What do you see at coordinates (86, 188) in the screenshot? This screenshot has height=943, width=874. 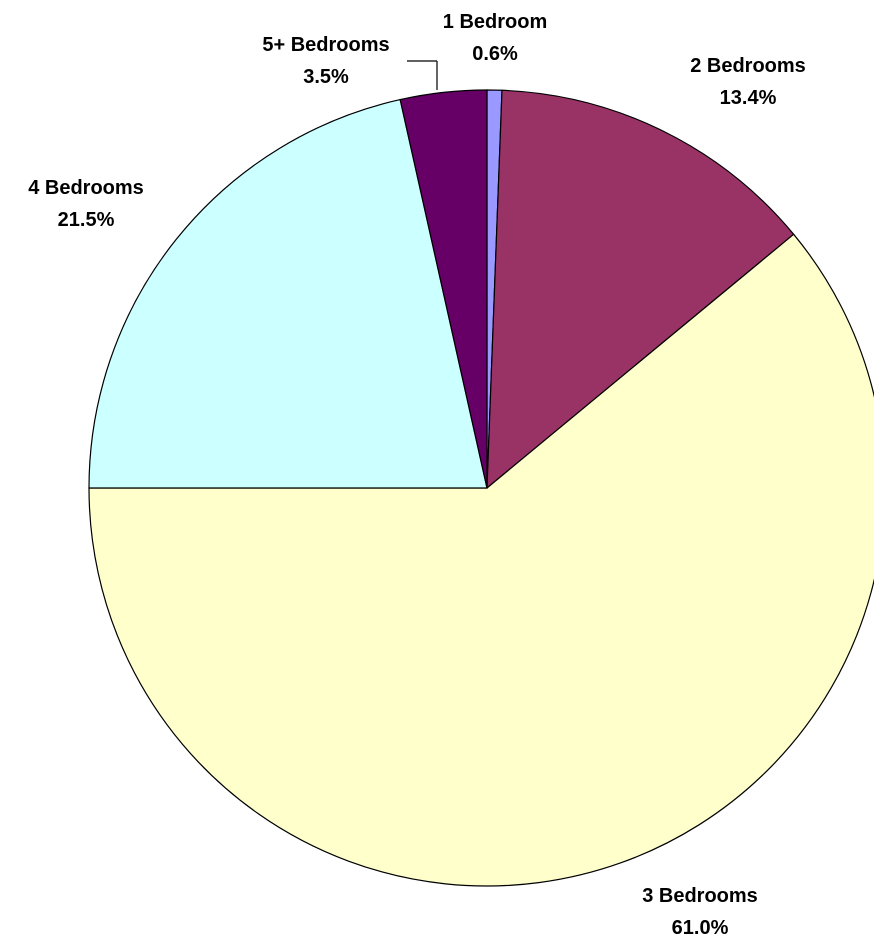 I see `slice-category-label: 4 Bedrooms` at bounding box center [86, 188].